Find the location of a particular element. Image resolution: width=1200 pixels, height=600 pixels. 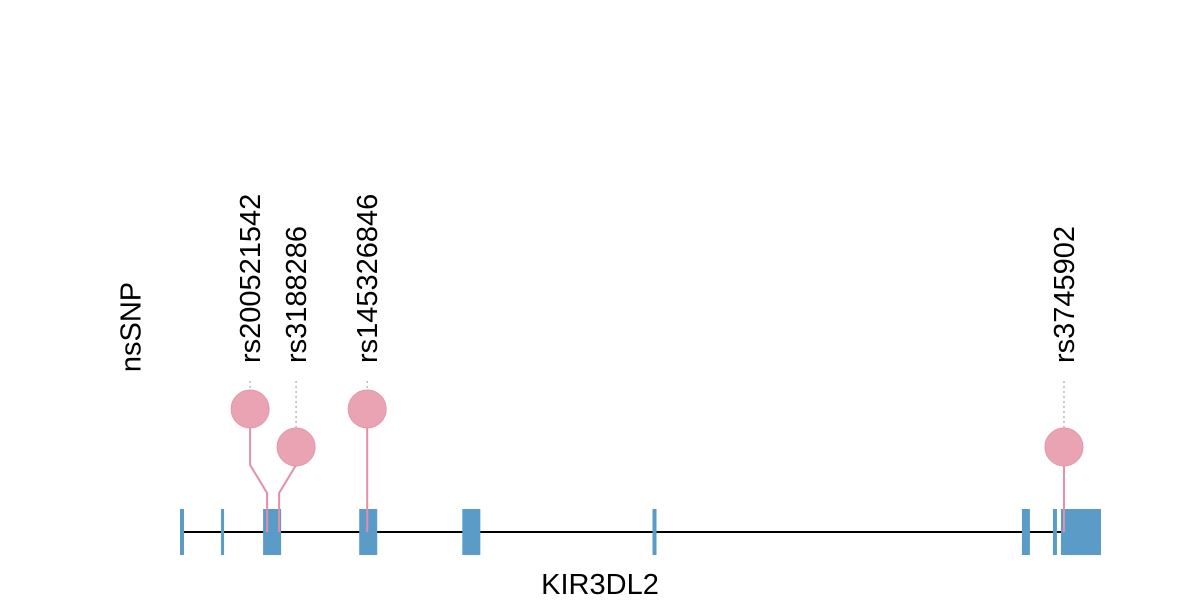

gene-name: KIR3DL2 is located at coordinates (600, 584).